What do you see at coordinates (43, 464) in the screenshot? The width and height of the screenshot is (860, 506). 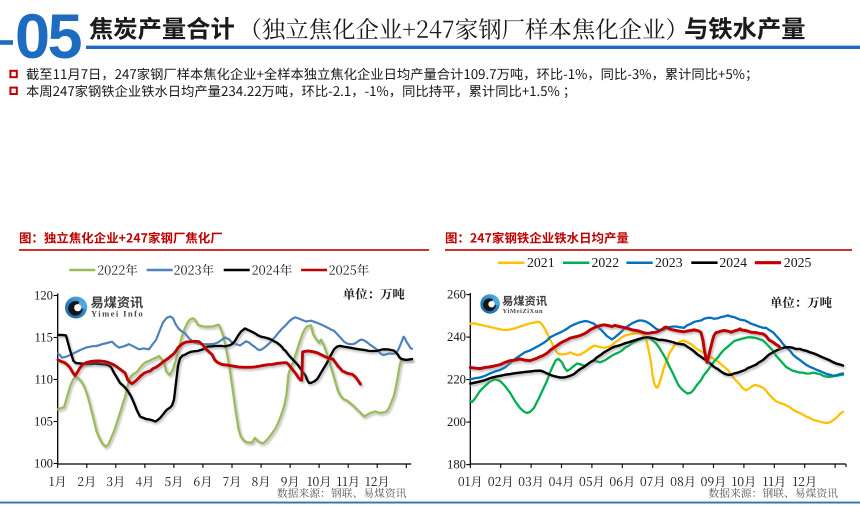 I see `svg-text: 100` at bounding box center [43, 464].